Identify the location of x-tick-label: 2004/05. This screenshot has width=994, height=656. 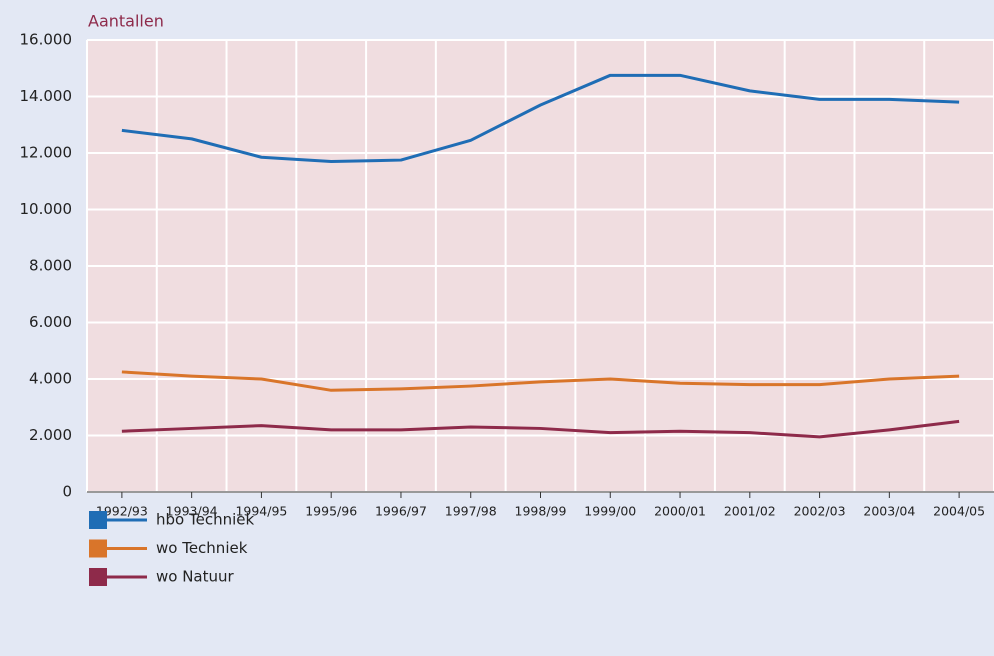
(959, 511).